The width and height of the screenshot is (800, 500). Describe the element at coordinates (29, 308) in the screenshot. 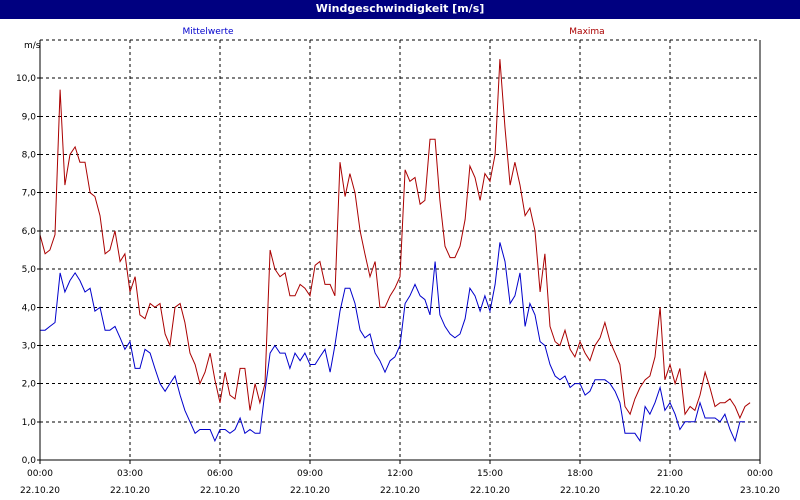

I see `y-tick-label: 4,0` at that location.